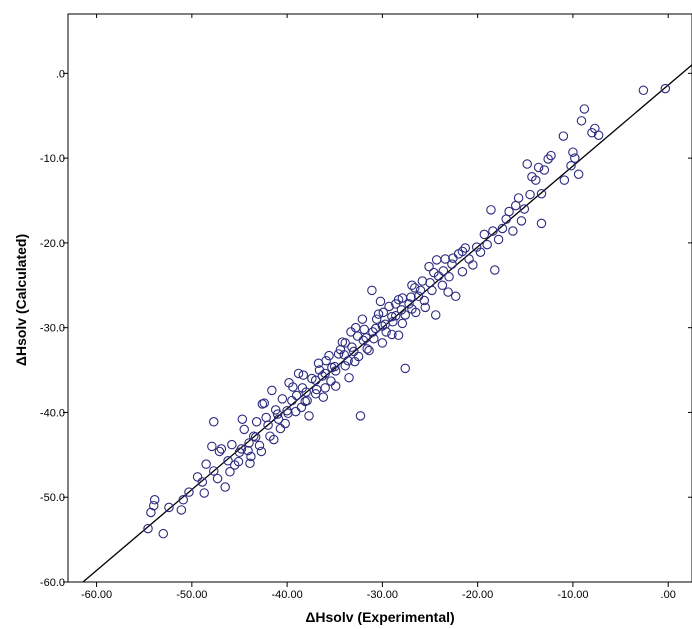  What do you see at coordinates (52, 329) in the screenshot?
I see `y-tick-label: -30.0` at bounding box center [52, 329].